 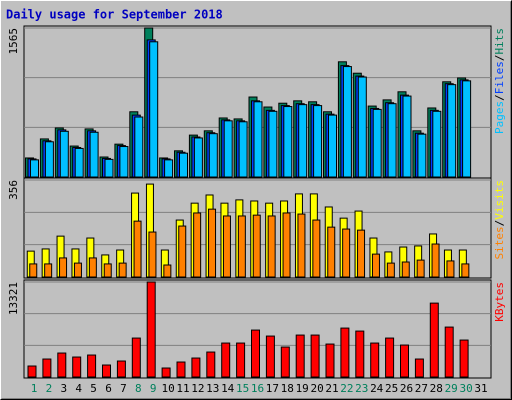 What do you see at coordinates (153, 388) in the screenshot?
I see `x-tick-label: 9` at bounding box center [153, 388].